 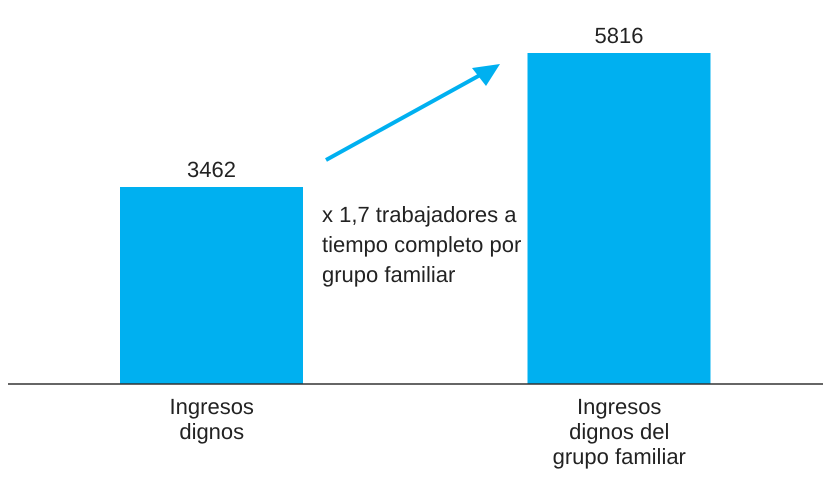 What do you see at coordinates (211, 169) in the screenshot?
I see `data-label: 3462` at bounding box center [211, 169].